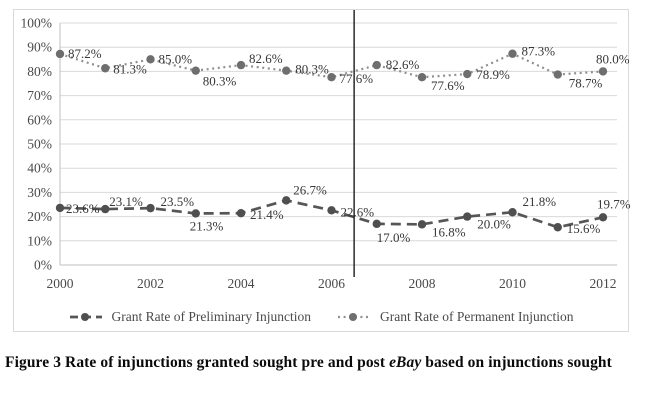 This screenshot has height=403, width=650. Describe the element at coordinates (494, 224) in the screenshot. I see `data-label-preliminary: 20.0%` at that location.